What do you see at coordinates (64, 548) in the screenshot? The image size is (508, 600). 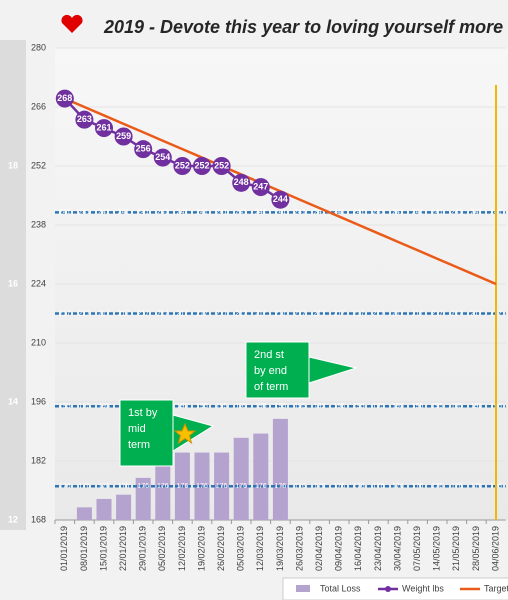 I see `x-tick-label: 01/01/2019` at bounding box center [64, 548].